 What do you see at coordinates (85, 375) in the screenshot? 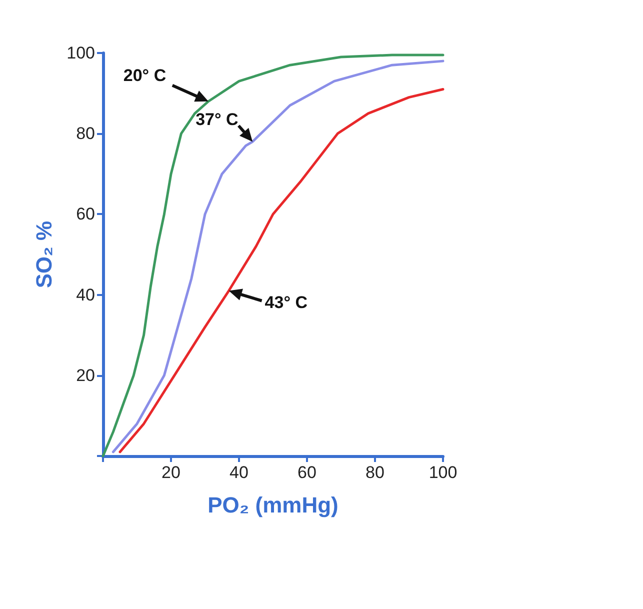
I see `y-tick-label: 20` at bounding box center [85, 375].